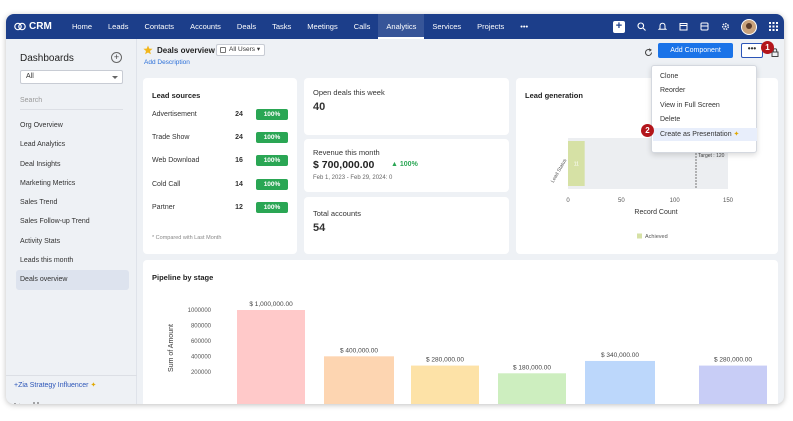 The image size is (793, 421). I want to click on menu-item-create-as-presentation: Create as Presentation ✦, so click(705, 134).